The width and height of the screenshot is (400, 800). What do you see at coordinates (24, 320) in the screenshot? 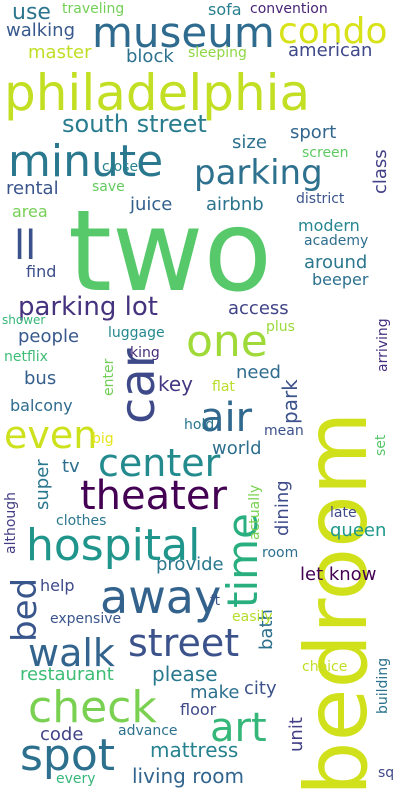
I see `word-shower: shower` at bounding box center [24, 320].